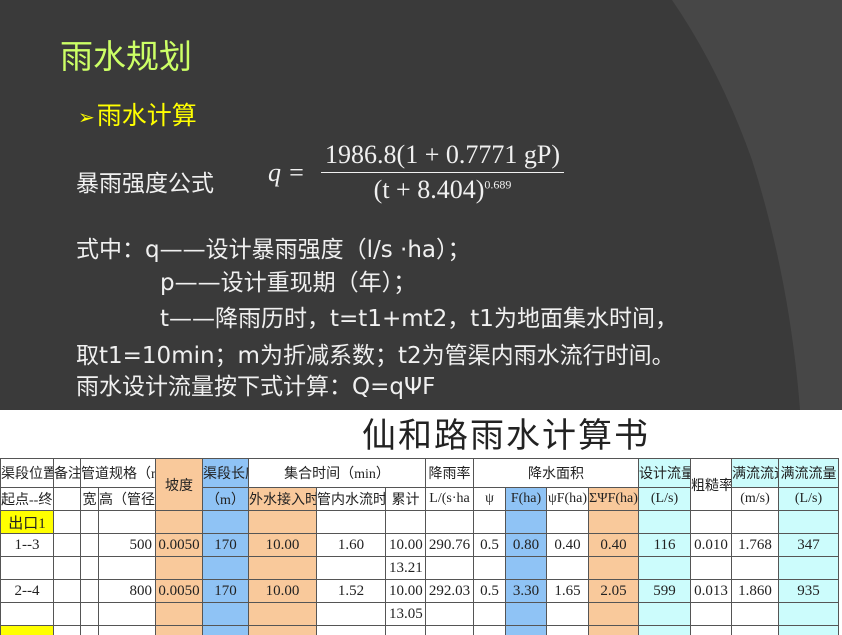  What do you see at coordinates (405, 614) in the screenshot?
I see `table-cell: 13.05` at bounding box center [405, 614].